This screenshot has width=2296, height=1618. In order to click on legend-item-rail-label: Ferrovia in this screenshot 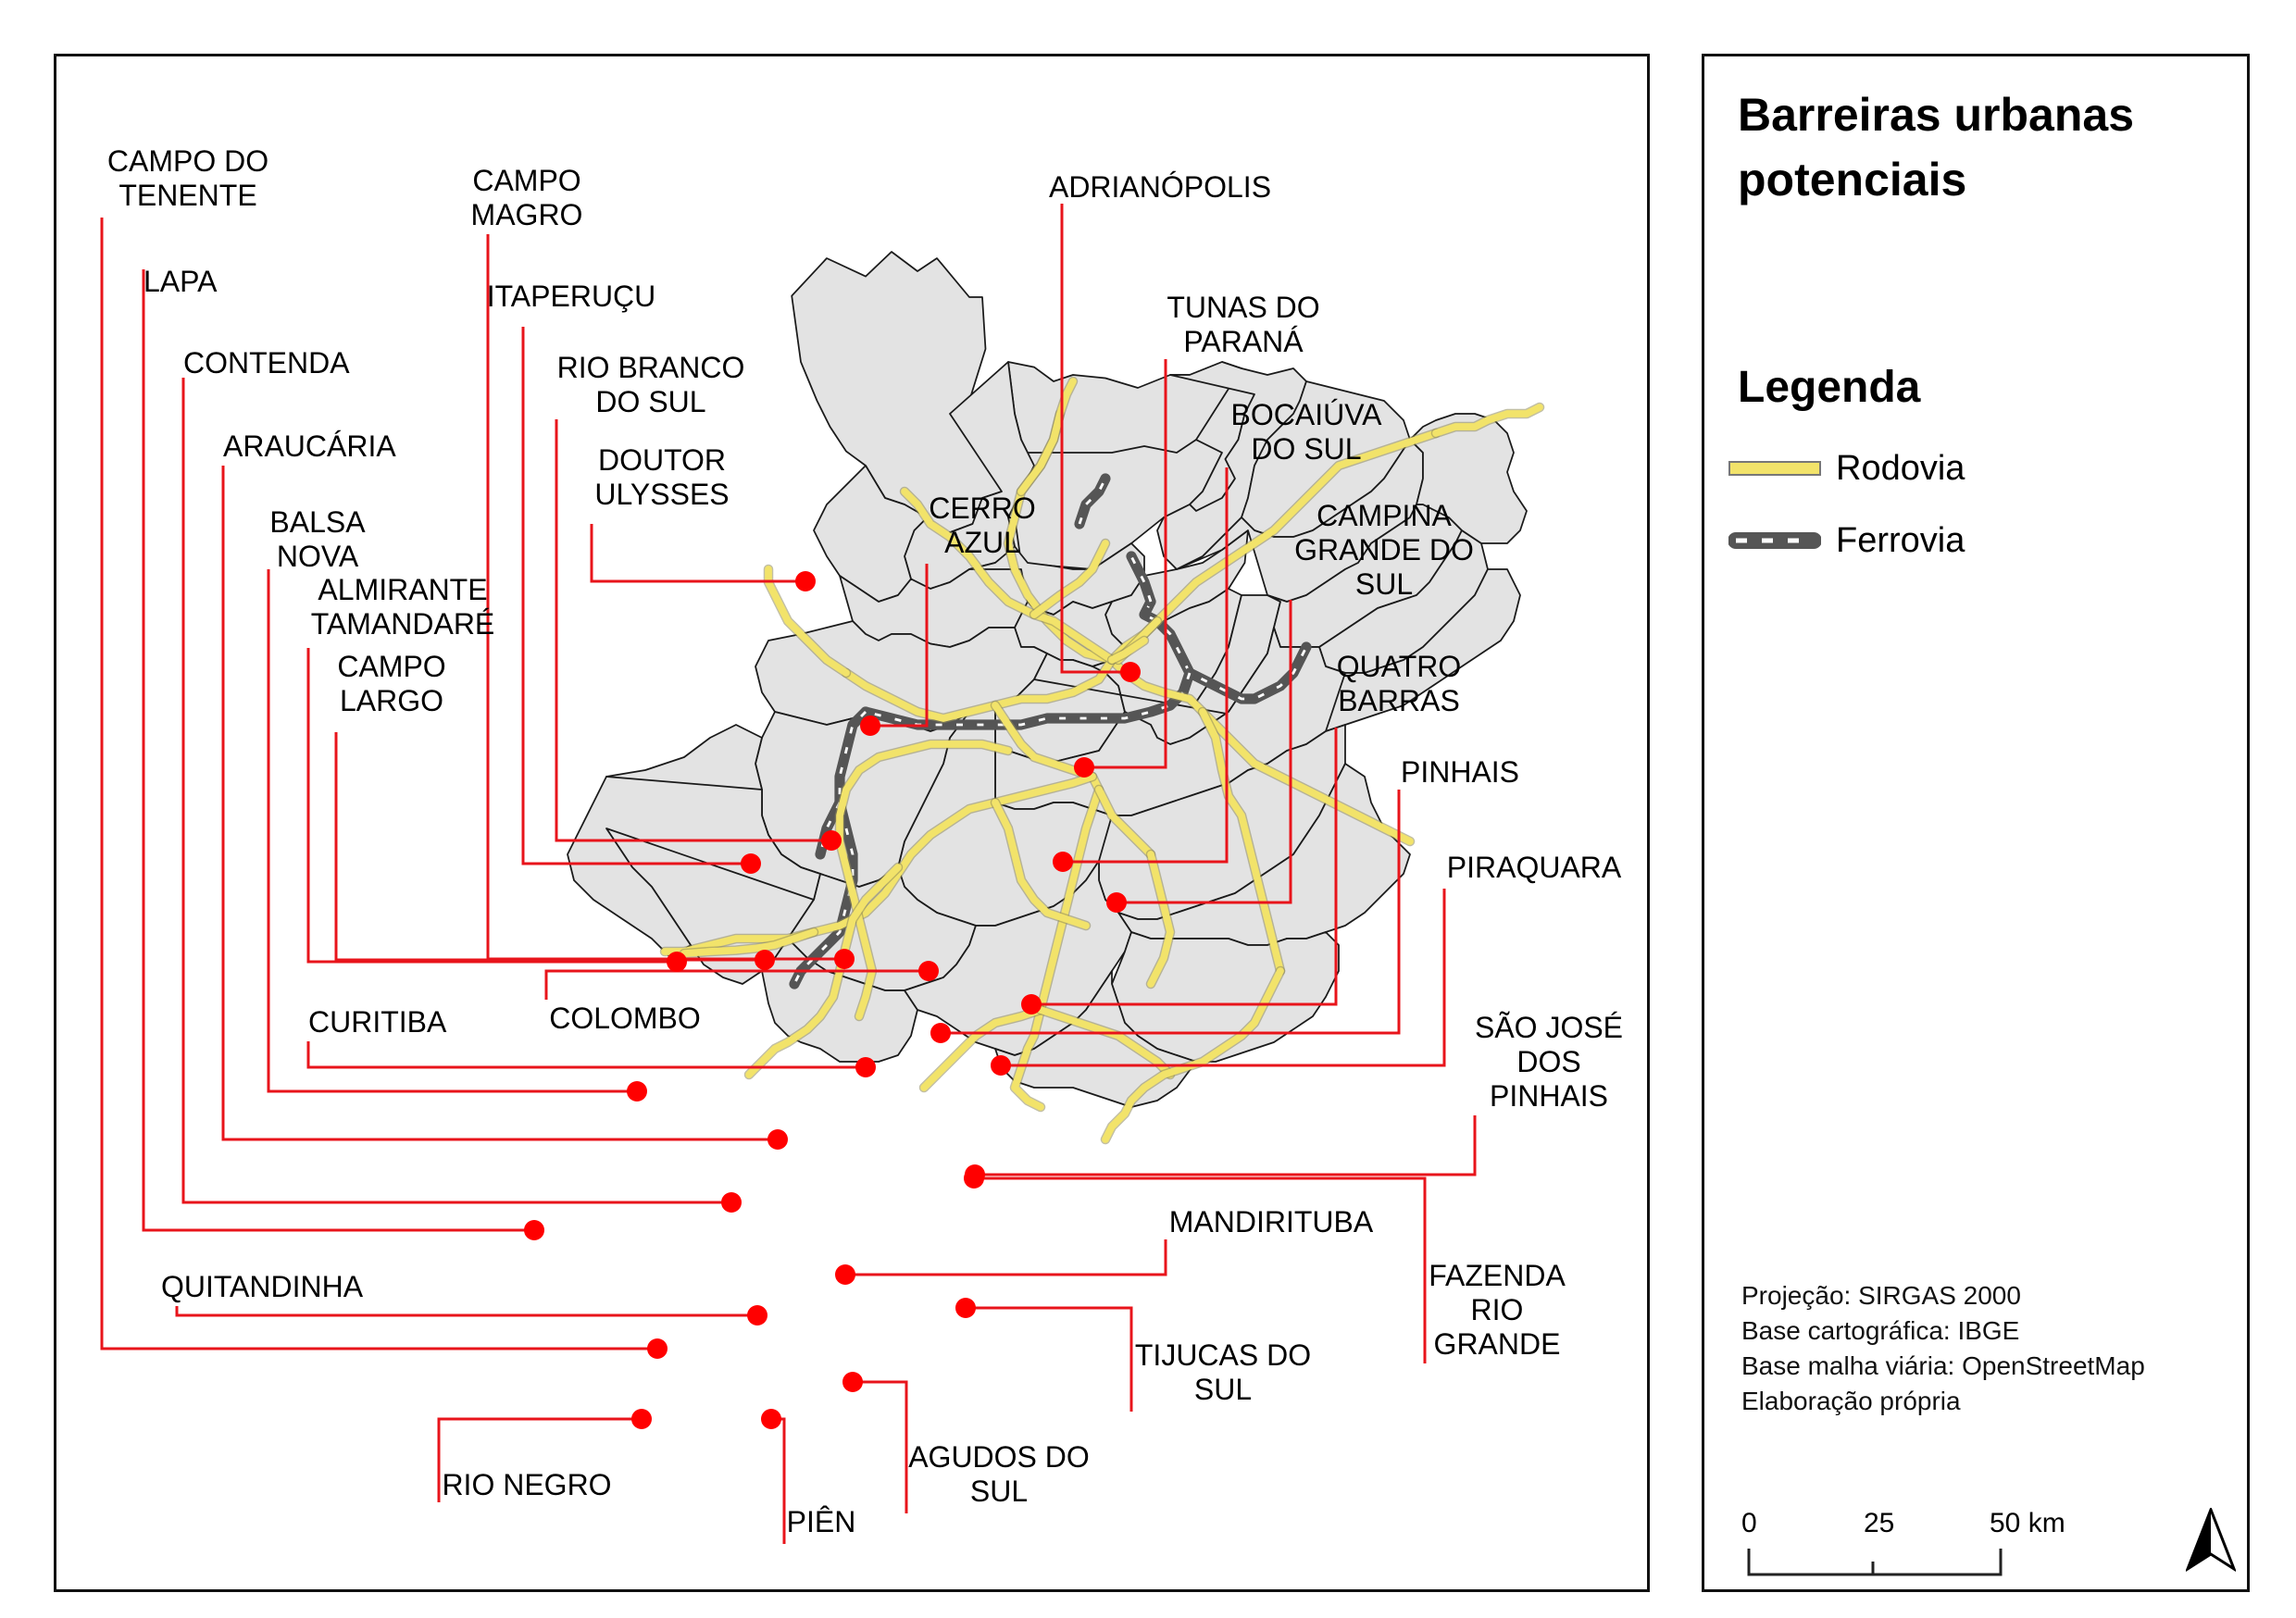, I will do `click(1901, 540)`.